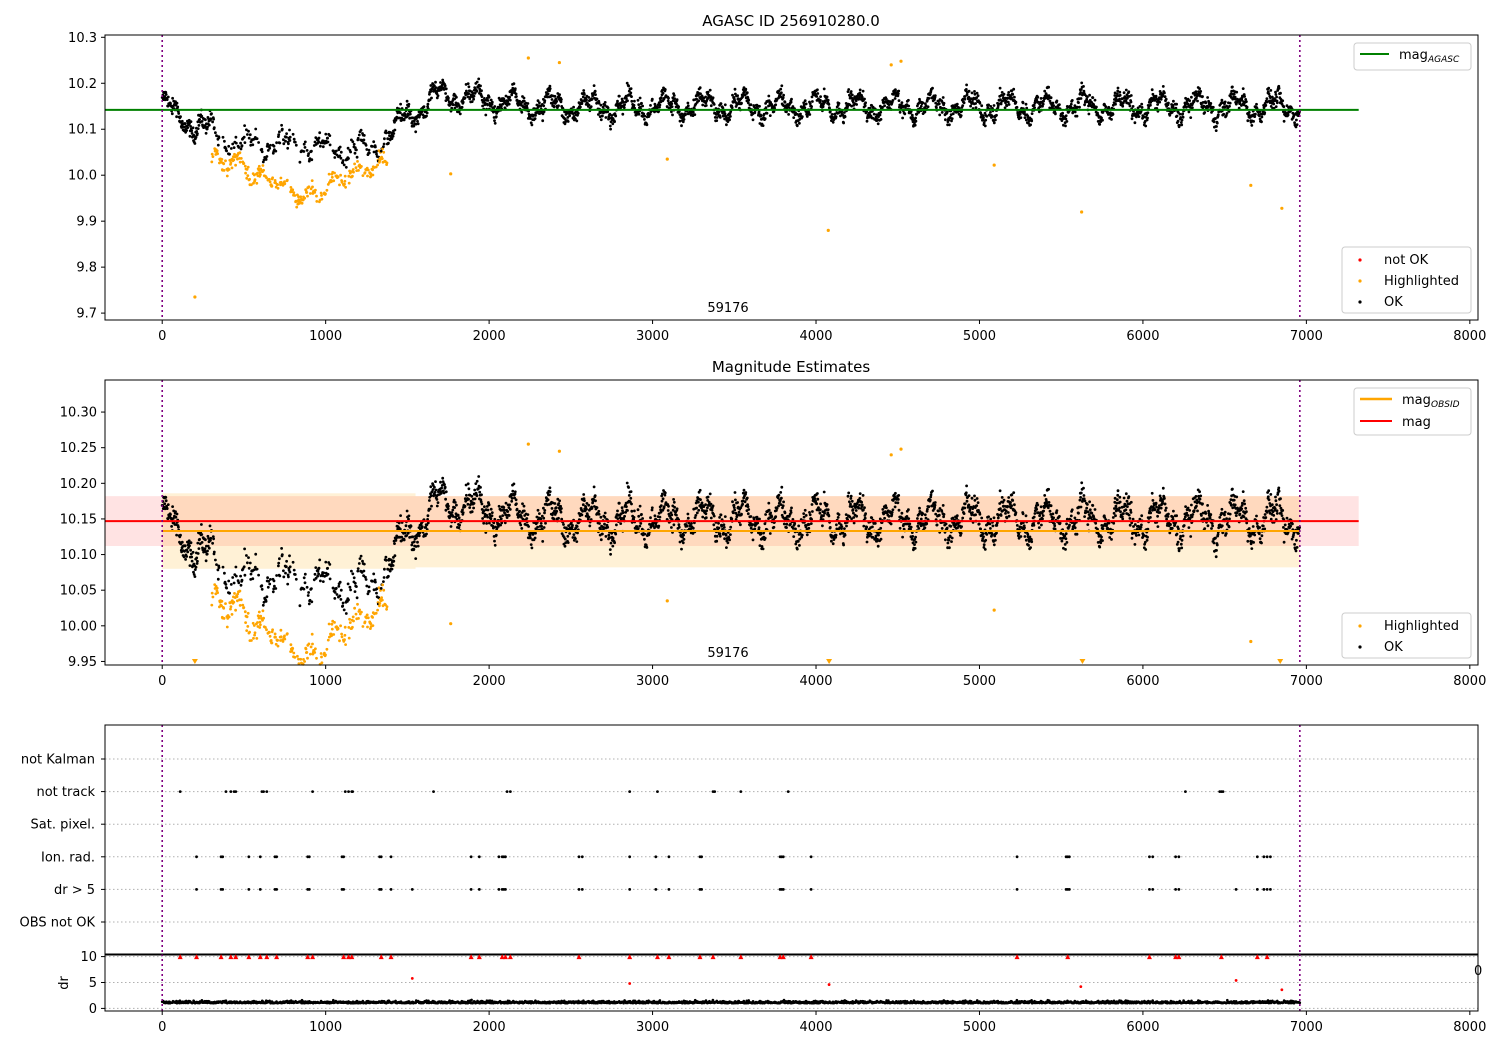 This screenshot has height=1050, width=1500. What do you see at coordinates (1412, 56) in the screenshot?
I see `panel-1-legend-lines: mag AGASC` at bounding box center [1412, 56].